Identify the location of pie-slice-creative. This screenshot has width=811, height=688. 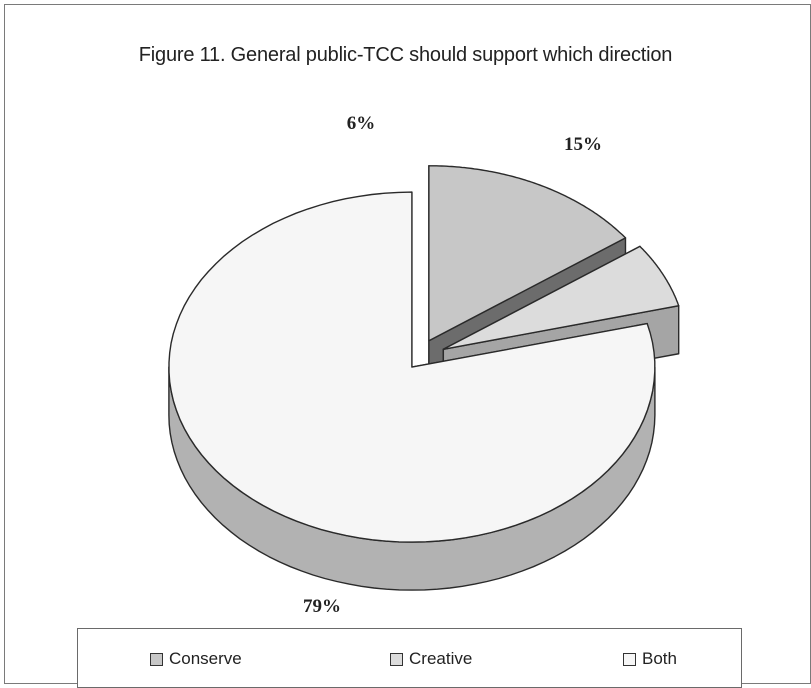
(561, 297).